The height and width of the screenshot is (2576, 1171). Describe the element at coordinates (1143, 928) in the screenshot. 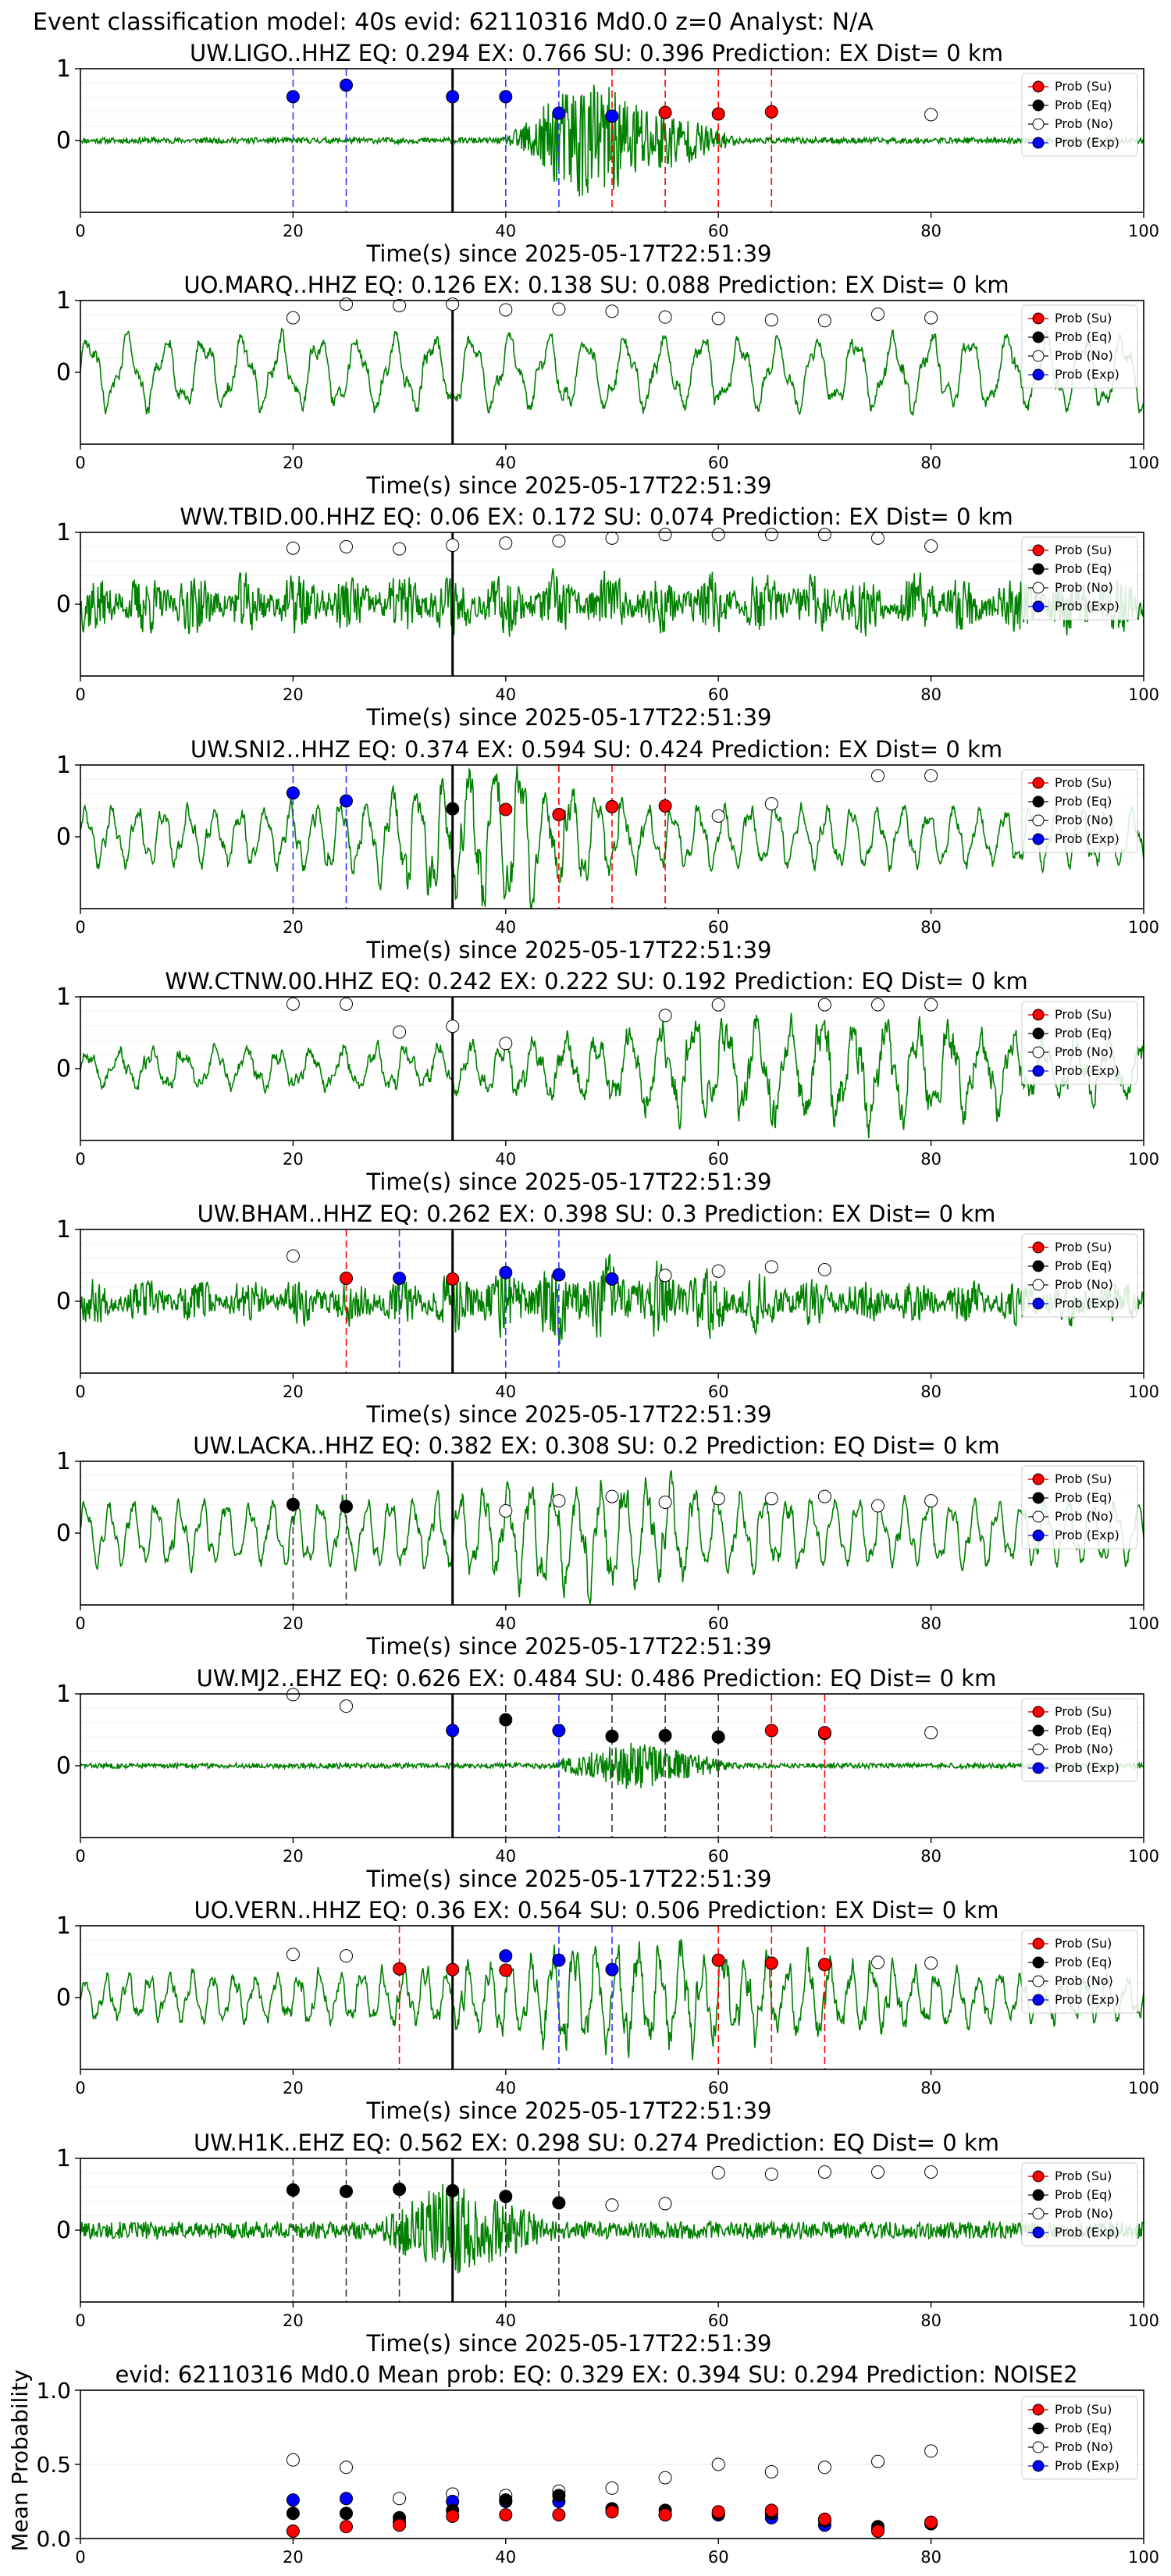

I see `x-tick-label: 100` at that location.